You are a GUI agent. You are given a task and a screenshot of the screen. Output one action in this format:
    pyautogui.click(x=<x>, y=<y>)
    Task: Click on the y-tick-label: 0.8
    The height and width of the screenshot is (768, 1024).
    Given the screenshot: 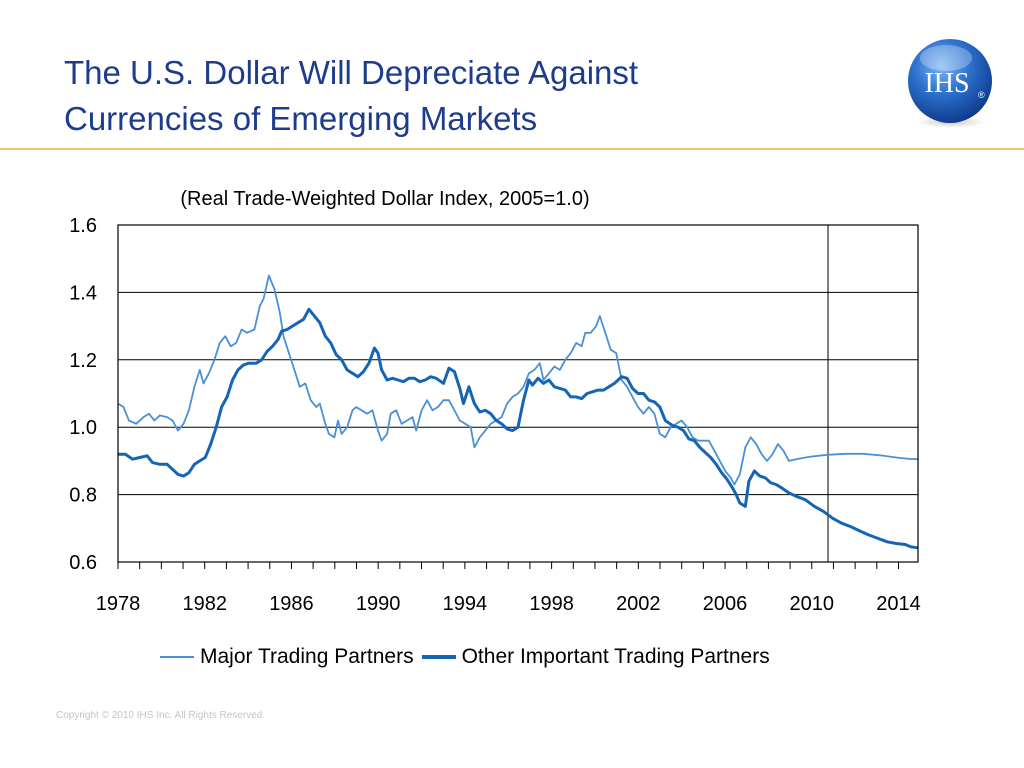 What is the action you would take?
    pyautogui.click(x=83, y=496)
    